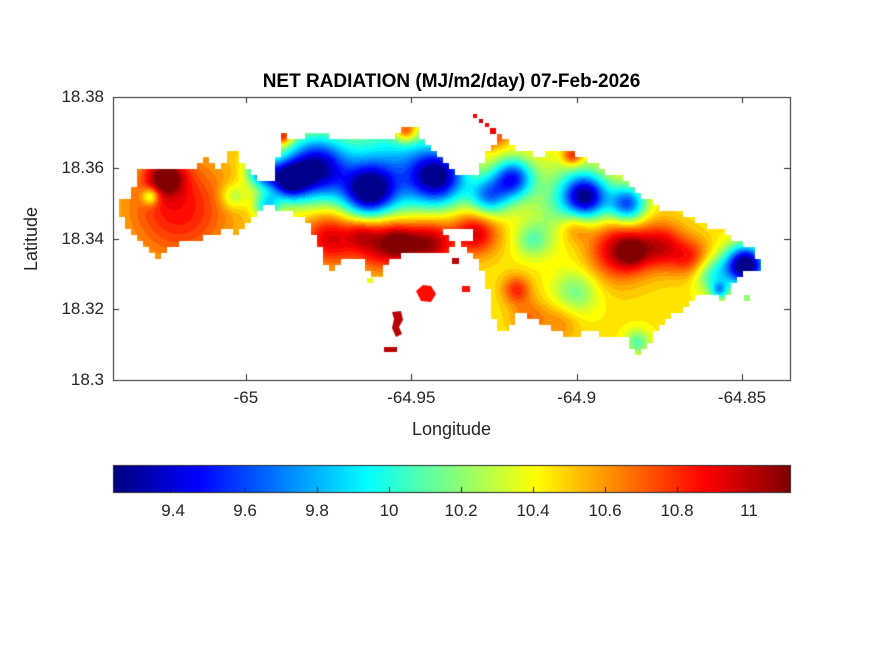  What do you see at coordinates (451, 429) in the screenshot?
I see `x-axis-label: Longitude` at bounding box center [451, 429].